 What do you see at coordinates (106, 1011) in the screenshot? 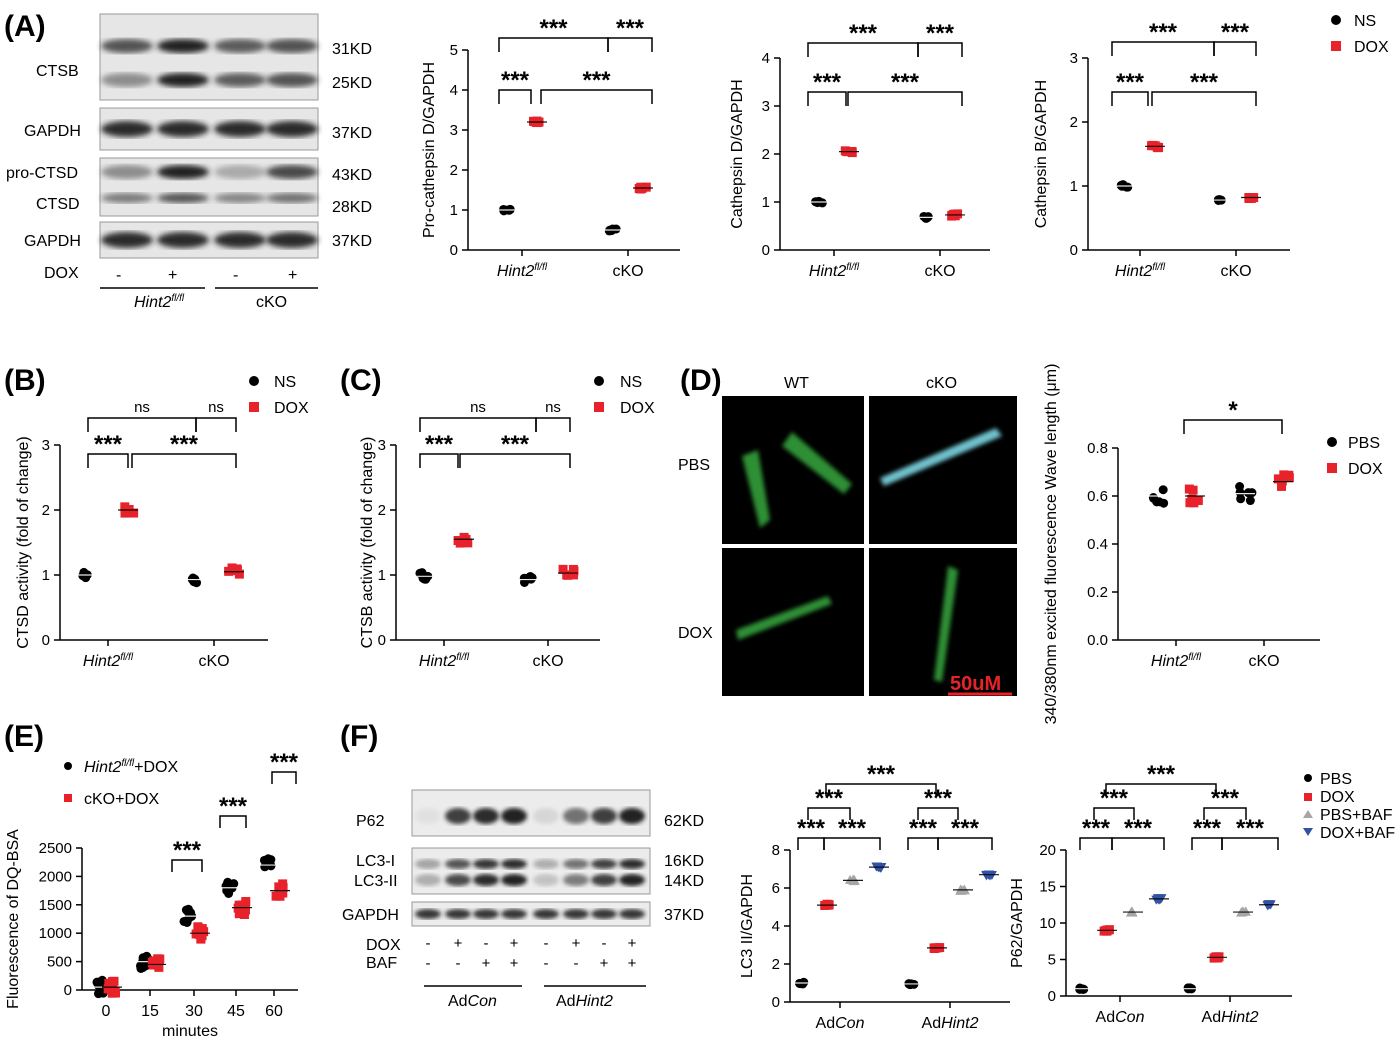
I see `category-label-0: 0` at bounding box center [106, 1011].